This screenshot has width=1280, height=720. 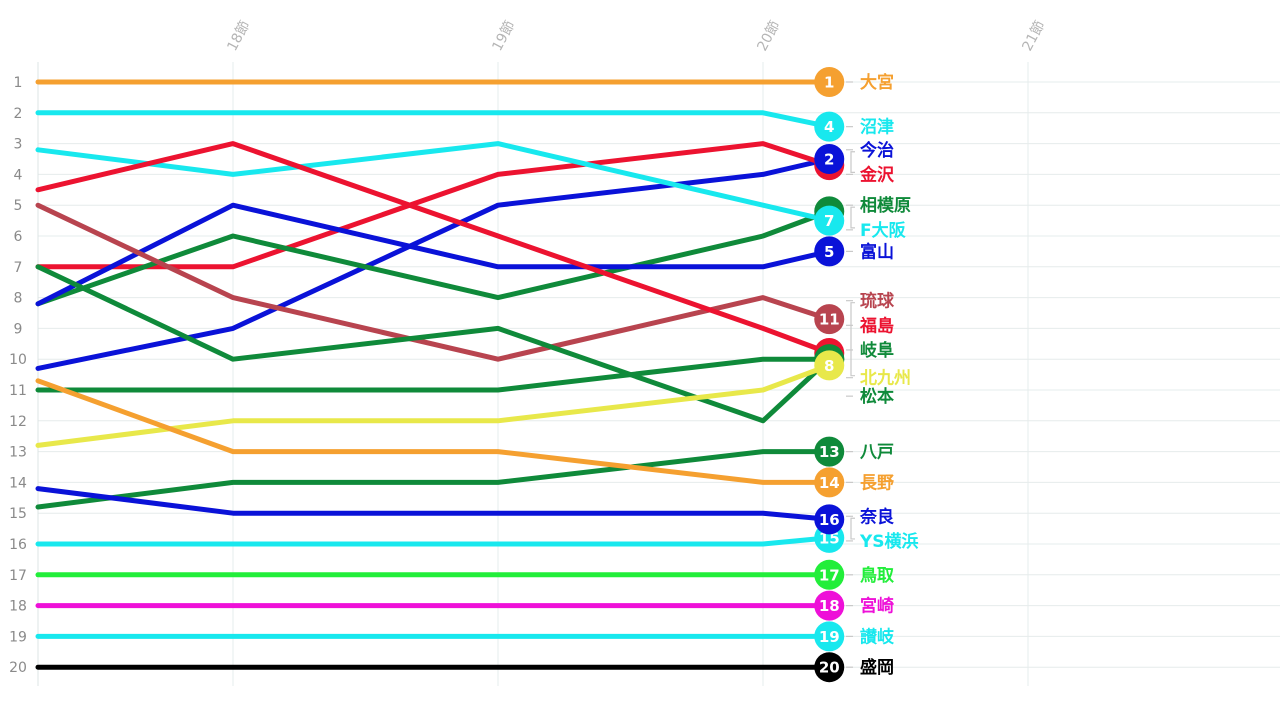 What do you see at coordinates (877, 301) in the screenshot?
I see `team-label: 琉球` at bounding box center [877, 301].